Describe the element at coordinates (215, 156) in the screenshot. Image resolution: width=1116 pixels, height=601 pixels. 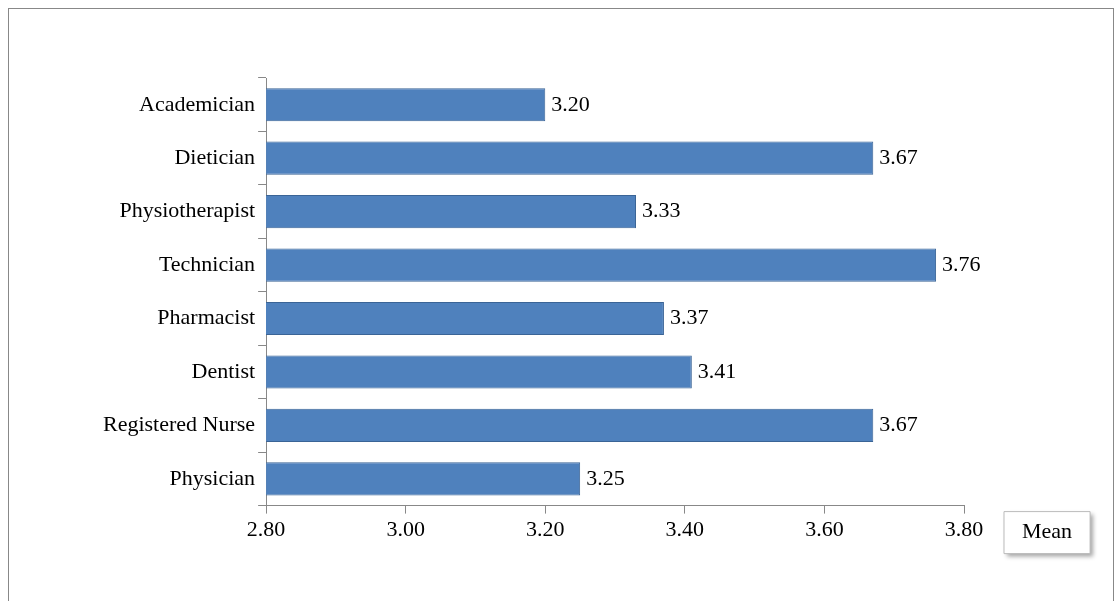
I see `y-tick-label: Dietician` at that location.